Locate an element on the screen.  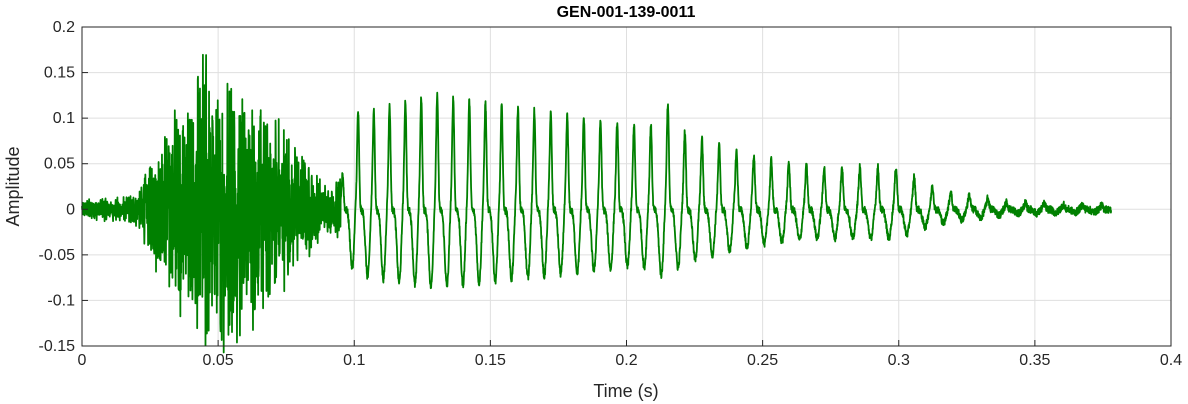
y-tick-label: 0.2 is located at coordinates (64, 27).